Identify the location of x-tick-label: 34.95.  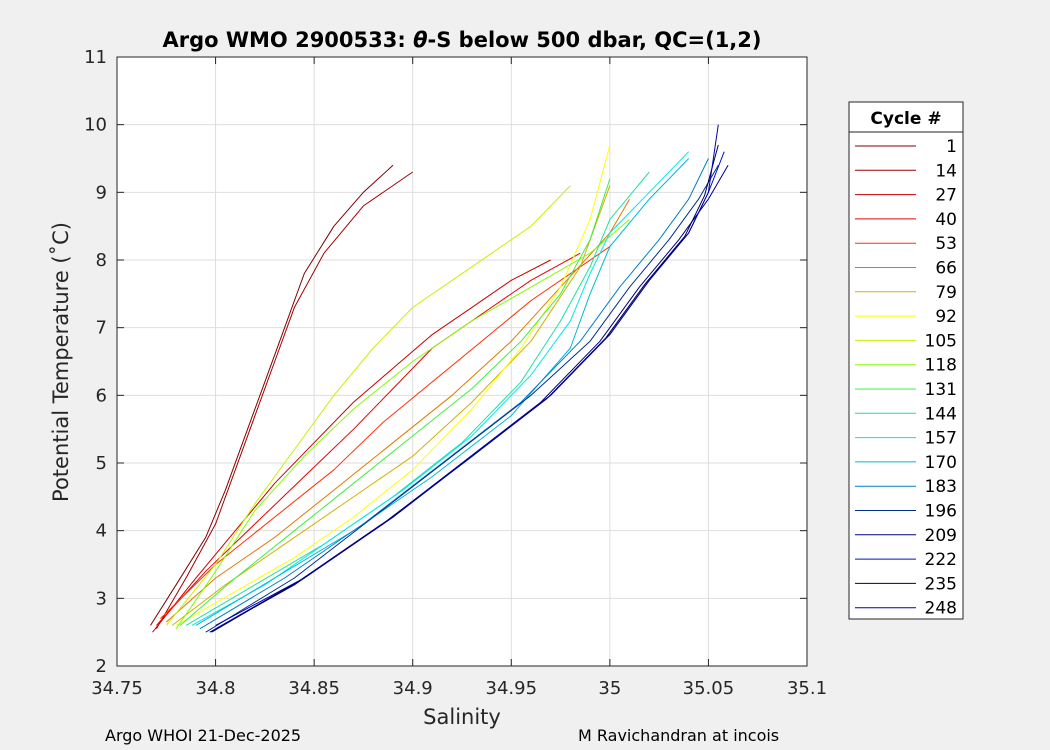
(512, 688).